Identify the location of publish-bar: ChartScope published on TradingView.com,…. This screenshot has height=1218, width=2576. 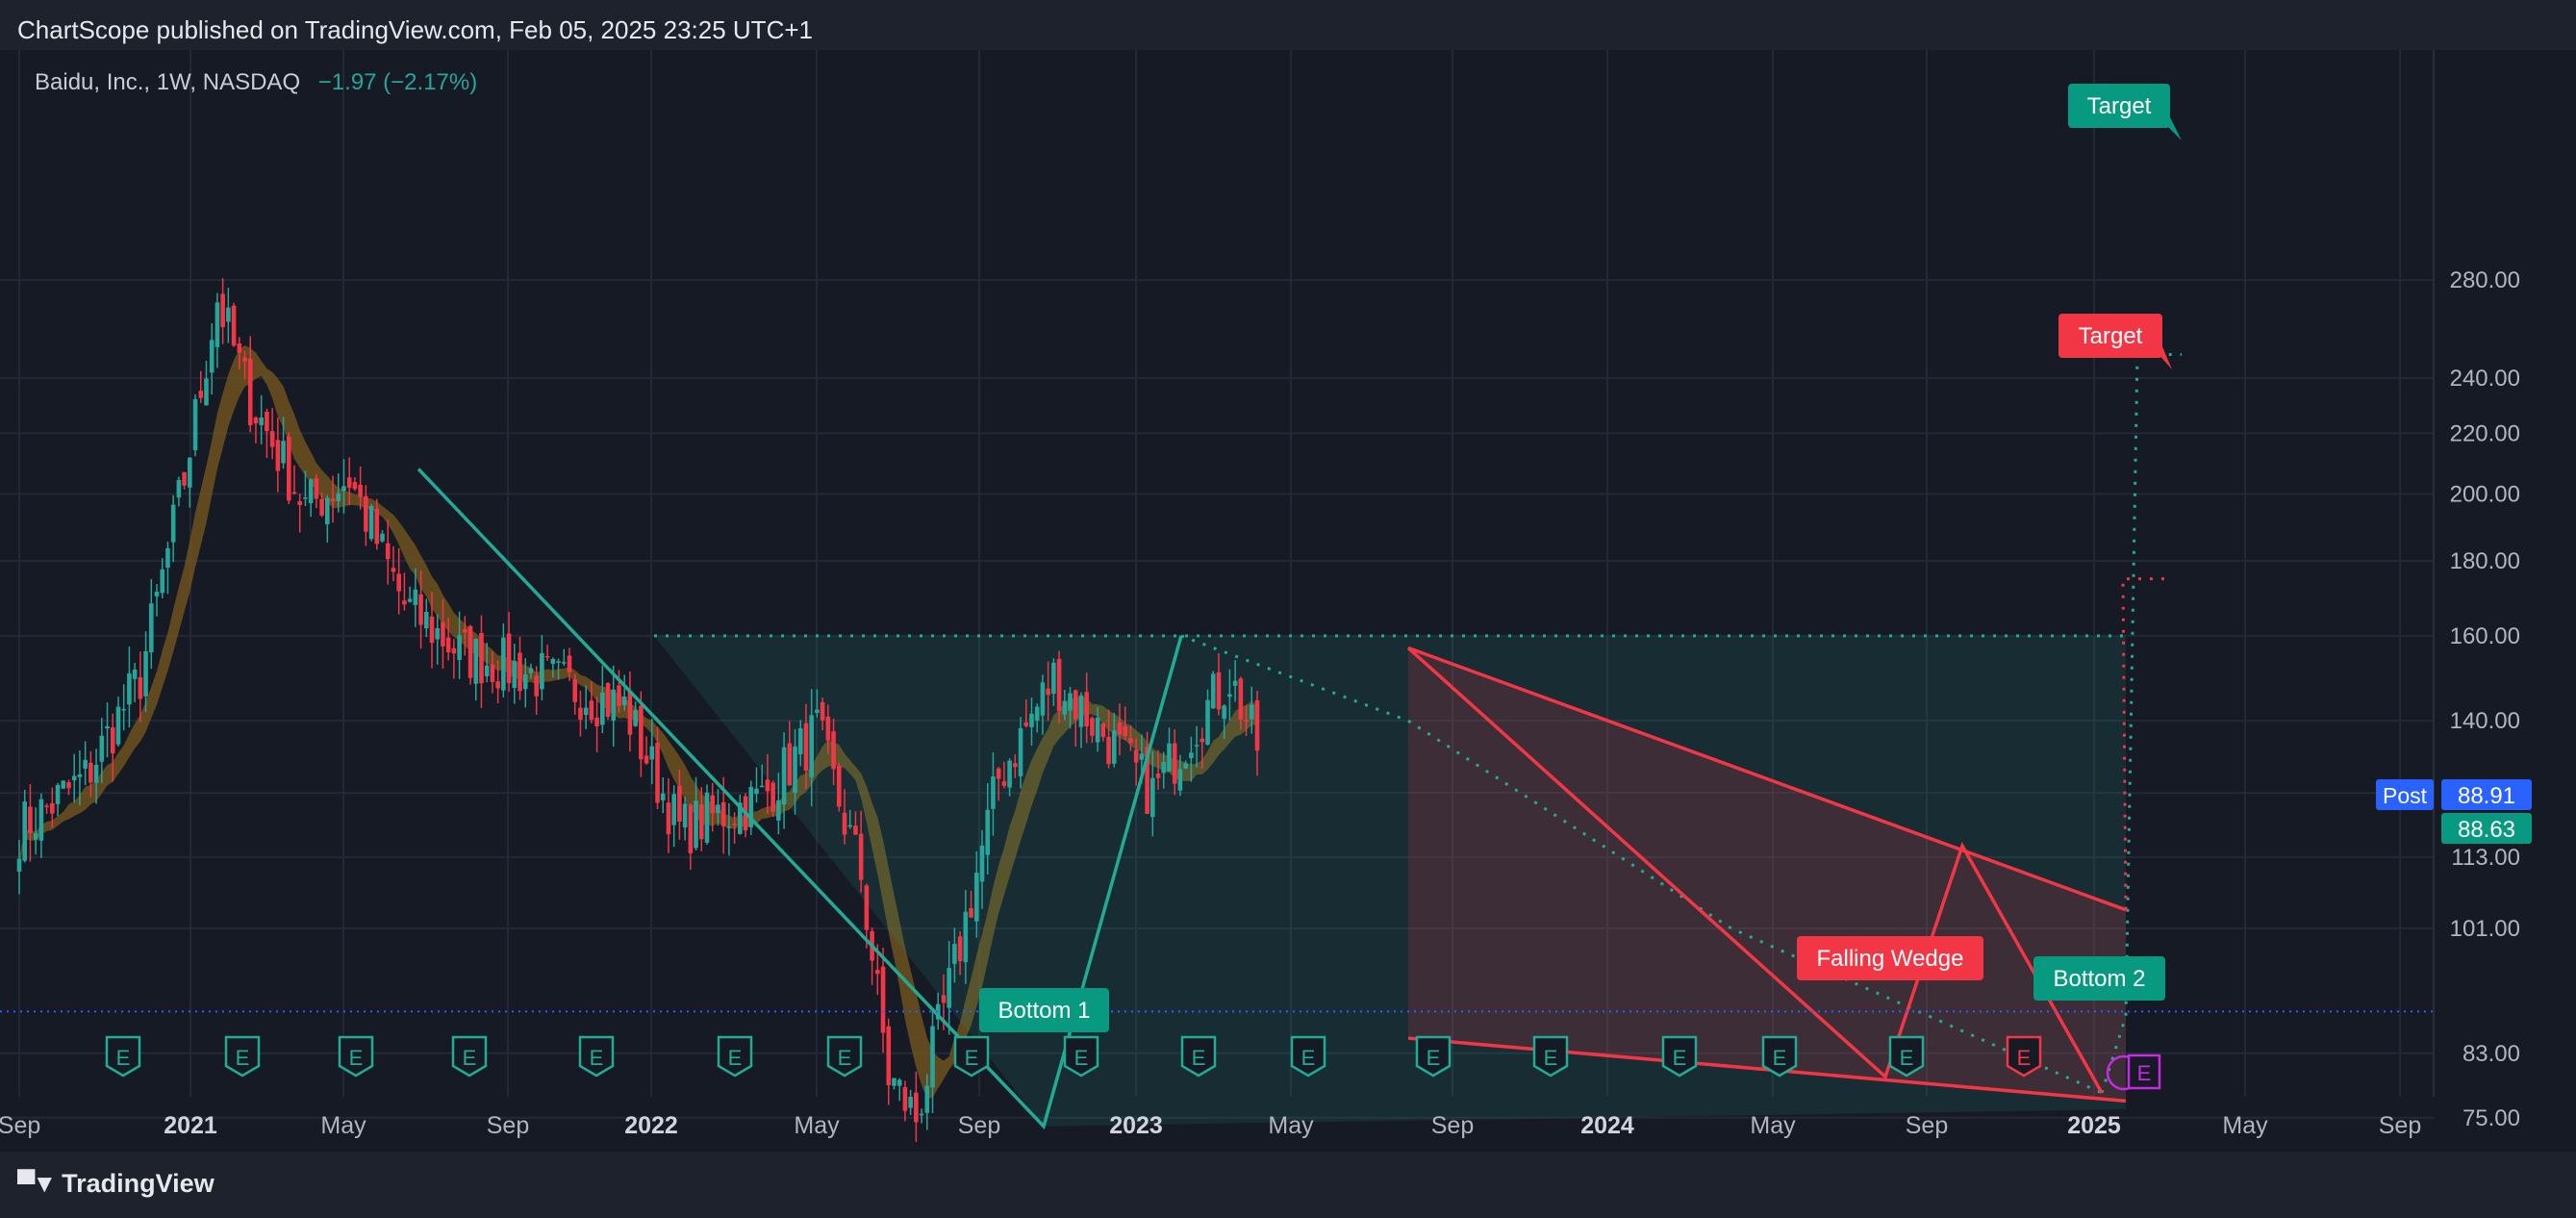
(1288, 25).